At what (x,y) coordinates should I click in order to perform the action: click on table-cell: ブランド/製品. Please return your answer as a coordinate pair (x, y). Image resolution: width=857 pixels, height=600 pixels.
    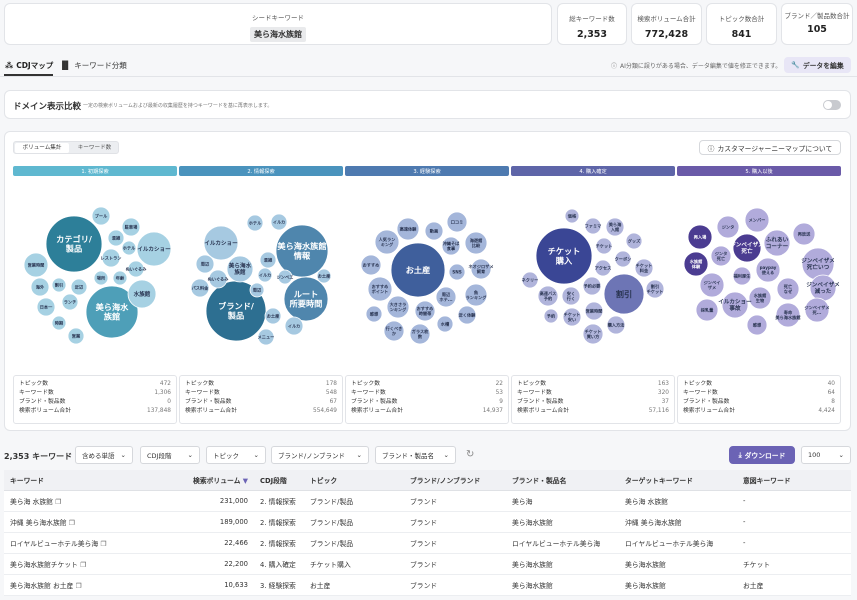
    Looking at the image, I should click on (354, 522).